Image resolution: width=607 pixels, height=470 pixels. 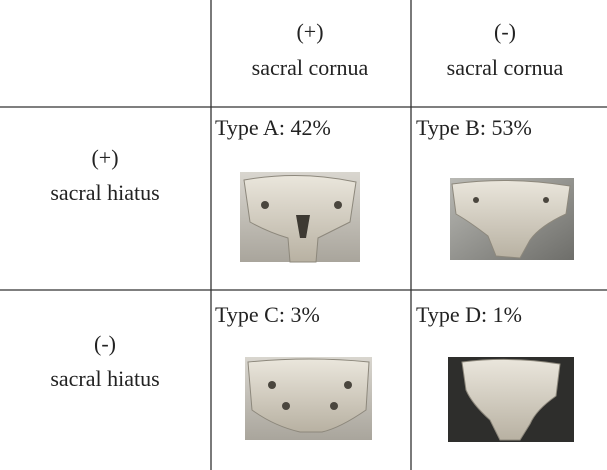 What do you see at coordinates (104, 157) in the screenshot?
I see `row-sign: (+)` at bounding box center [104, 157].